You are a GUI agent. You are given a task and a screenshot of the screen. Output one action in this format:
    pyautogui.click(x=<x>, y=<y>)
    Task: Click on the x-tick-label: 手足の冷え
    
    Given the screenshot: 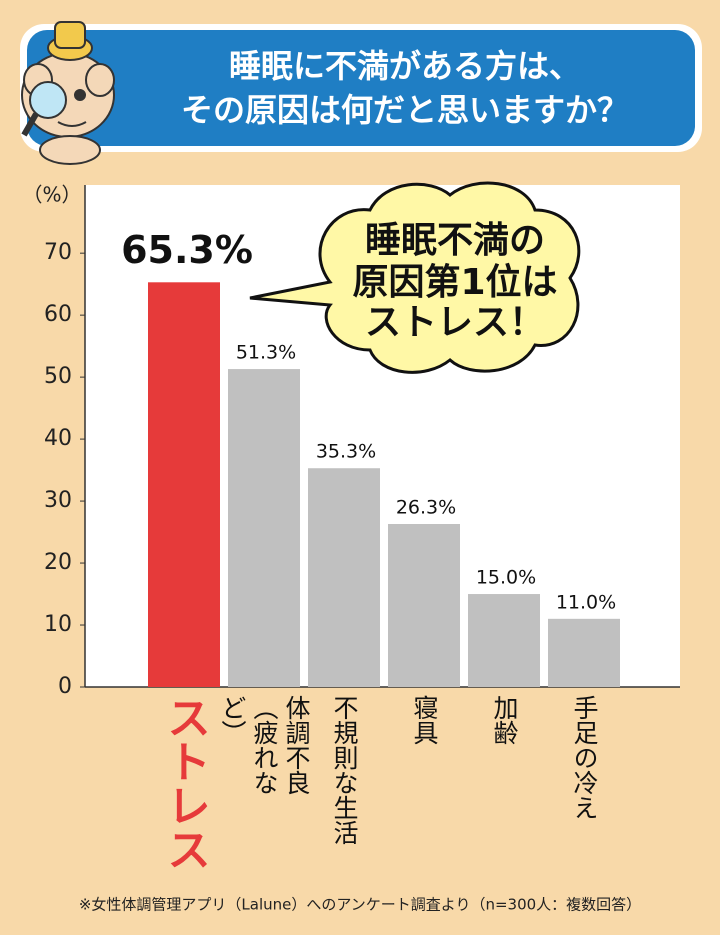 What is the action you would take?
    pyautogui.click(x=584, y=757)
    